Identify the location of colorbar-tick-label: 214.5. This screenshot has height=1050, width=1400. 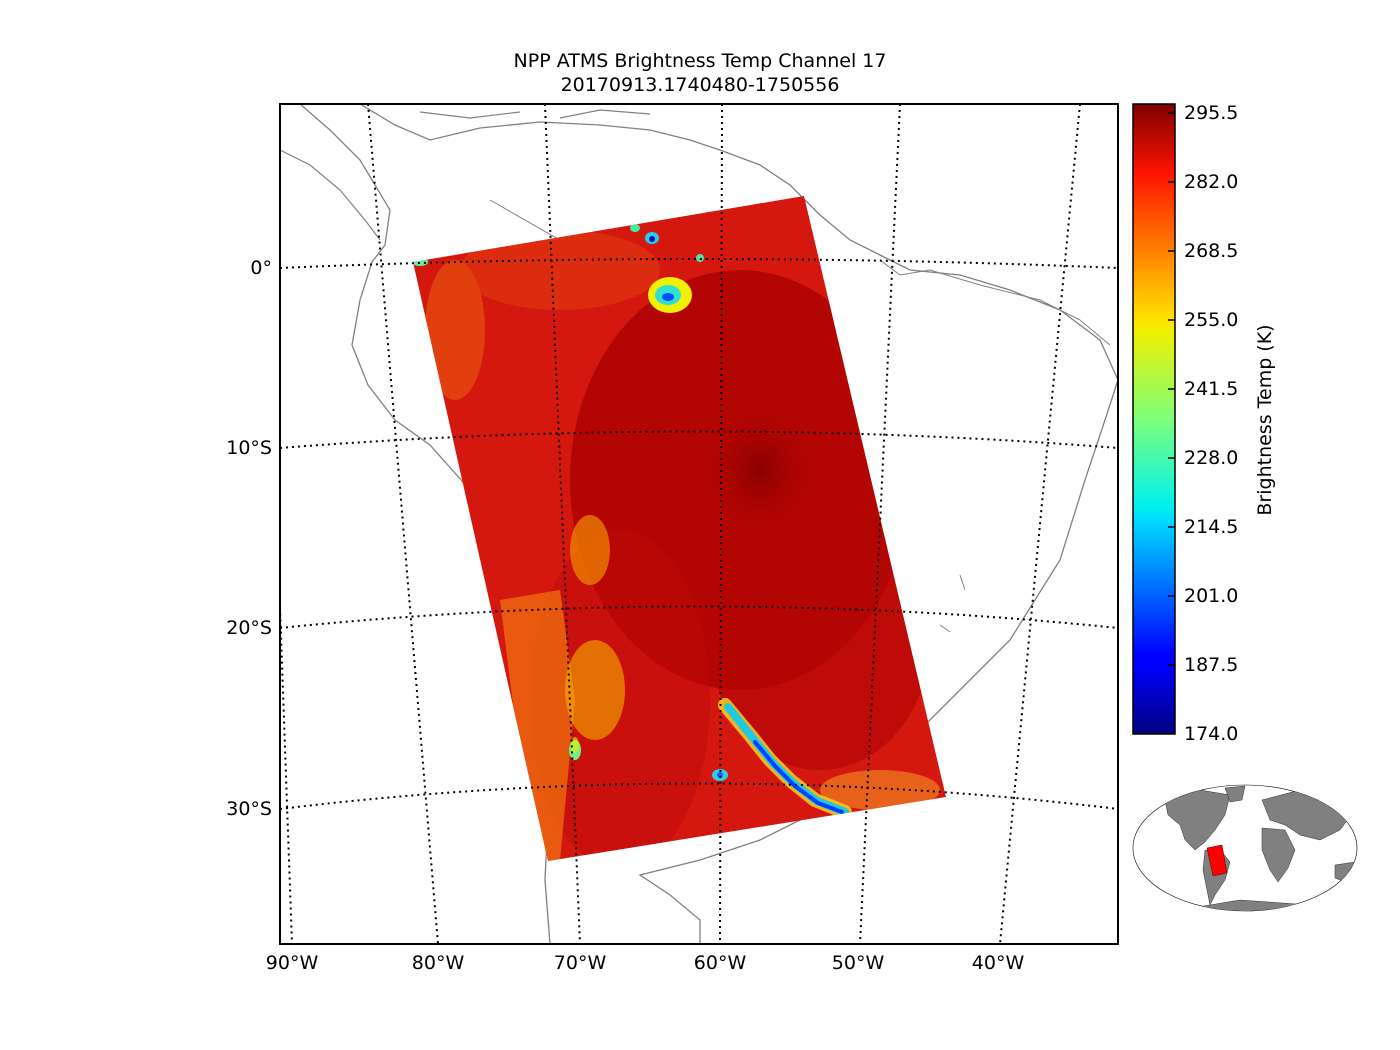
(1211, 527).